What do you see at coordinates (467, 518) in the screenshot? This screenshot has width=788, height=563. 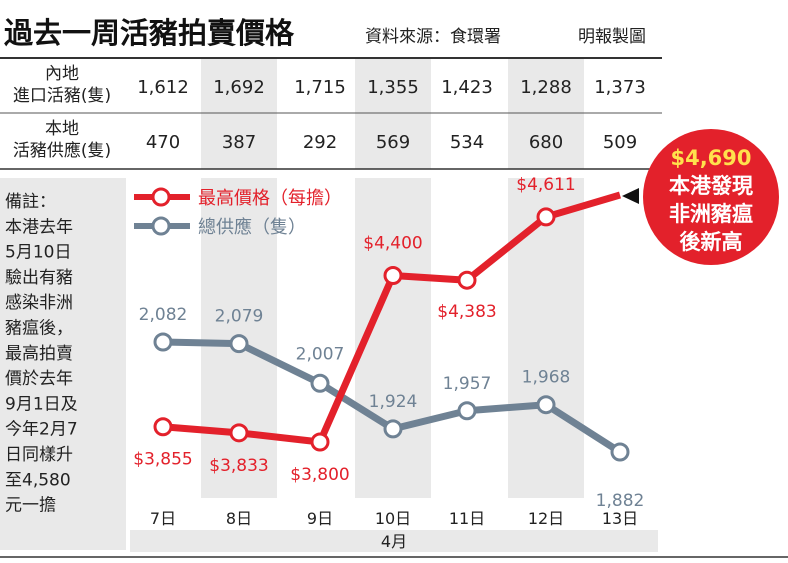 I see `x-tick-label: 11日` at bounding box center [467, 518].